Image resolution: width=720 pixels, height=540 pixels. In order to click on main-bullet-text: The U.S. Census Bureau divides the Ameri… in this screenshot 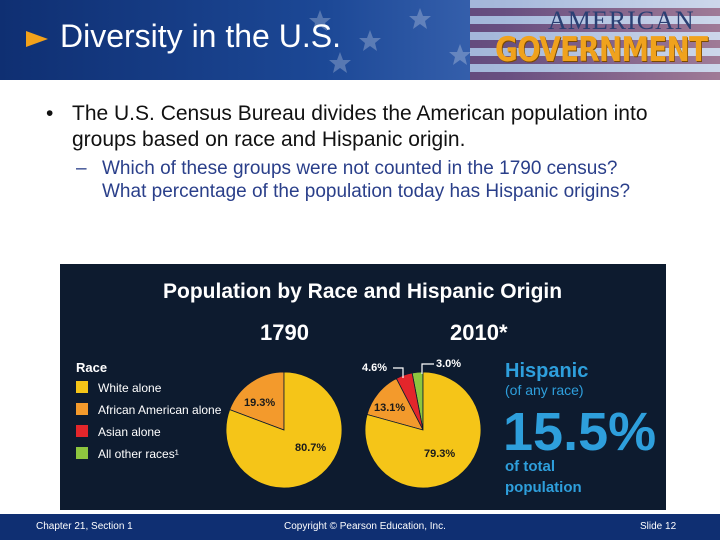, I will do `click(360, 126)`.